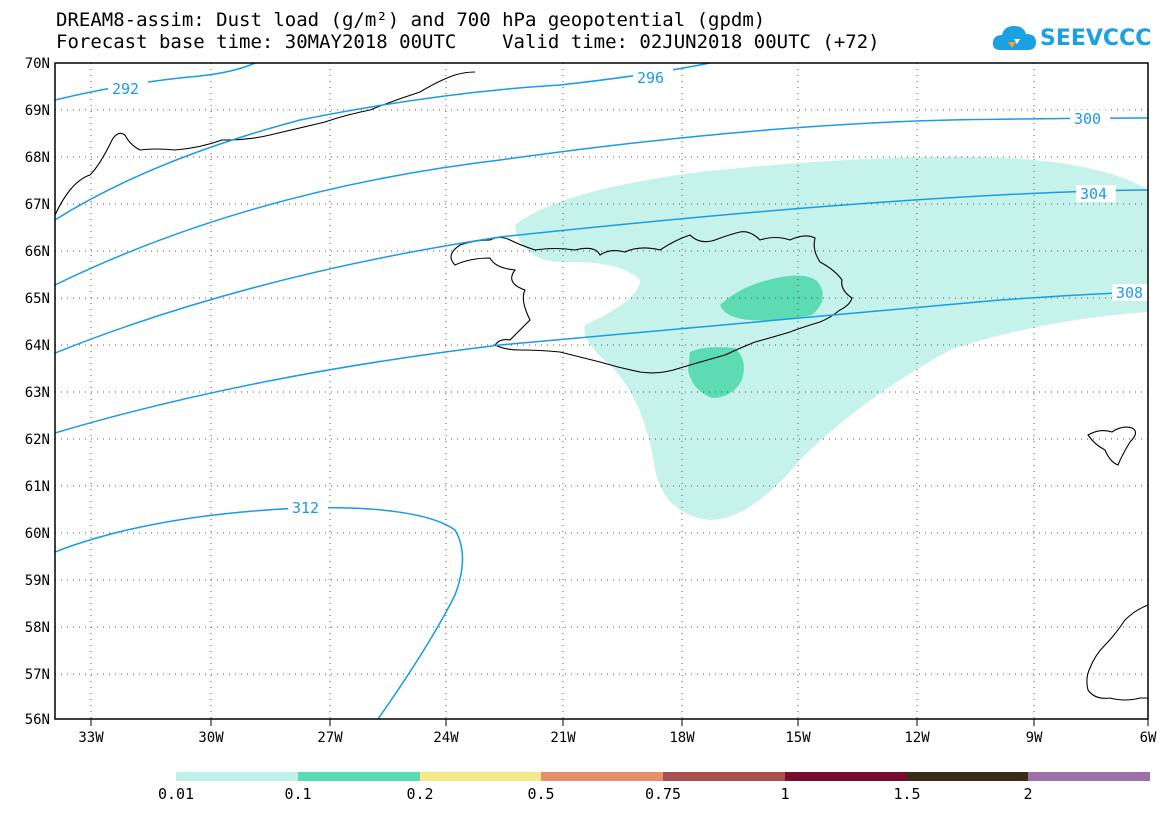 This screenshot has width=1175, height=815. What do you see at coordinates (125, 89) in the screenshot?
I see `contour-label-292: 292` at bounding box center [125, 89].